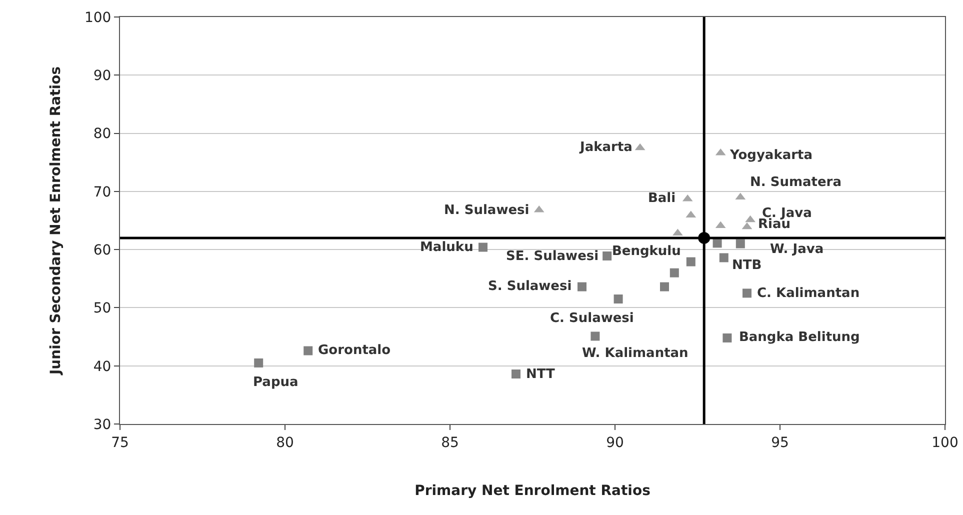 This screenshot has width=963, height=515. Describe the element at coordinates (285, 442) in the screenshot. I see `x-tick-label: 80` at that location.